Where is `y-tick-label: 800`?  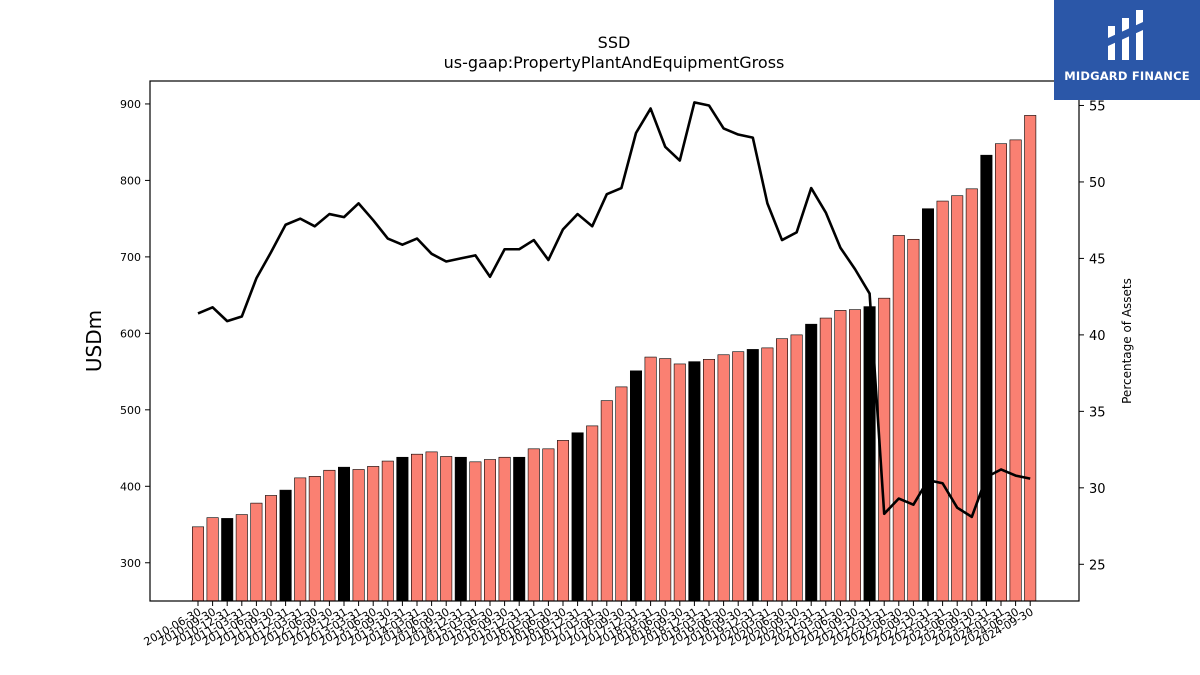
y-tick-label: 800 is located at coordinates (130, 180).